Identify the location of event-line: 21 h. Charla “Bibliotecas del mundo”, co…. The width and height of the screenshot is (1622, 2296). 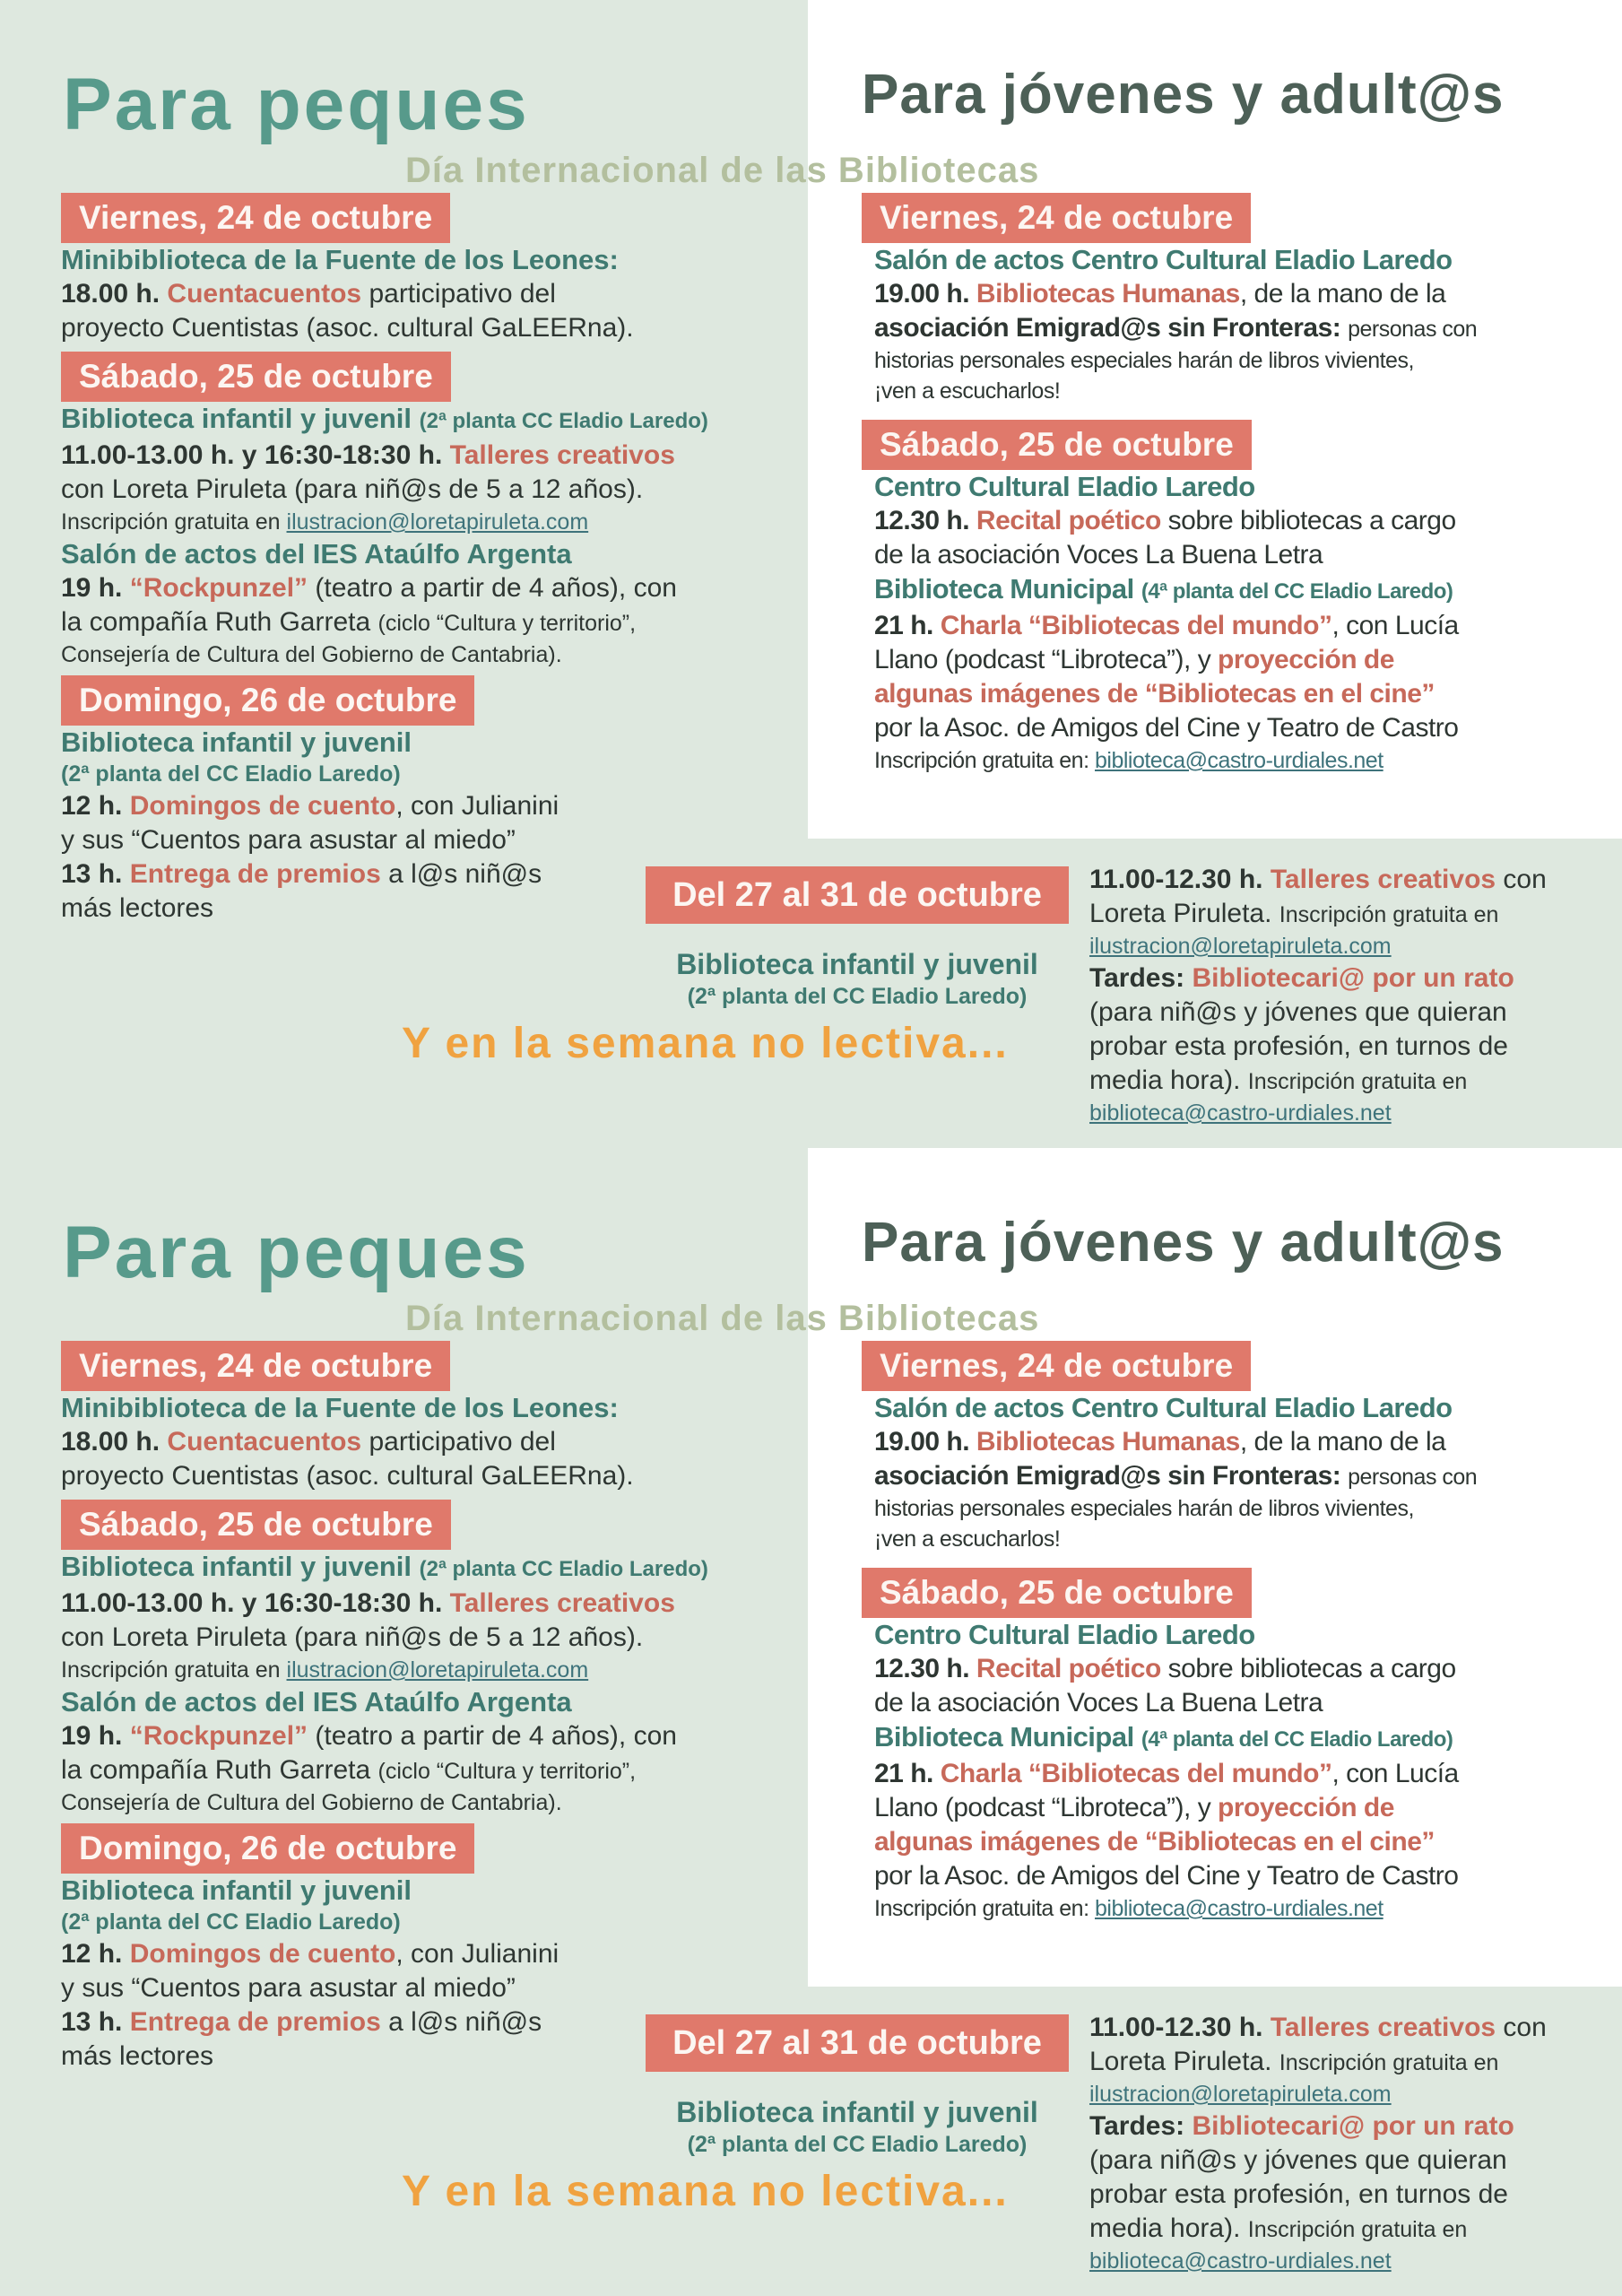
(1231, 1774).